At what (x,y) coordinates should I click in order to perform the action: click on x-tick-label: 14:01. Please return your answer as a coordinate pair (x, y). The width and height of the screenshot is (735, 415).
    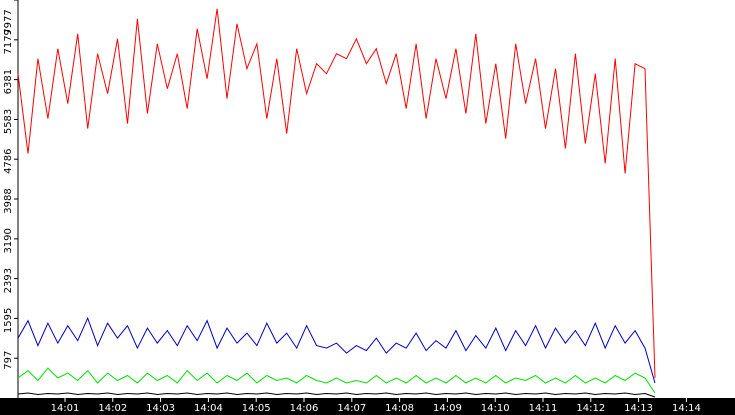
    Looking at the image, I should click on (65, 408).